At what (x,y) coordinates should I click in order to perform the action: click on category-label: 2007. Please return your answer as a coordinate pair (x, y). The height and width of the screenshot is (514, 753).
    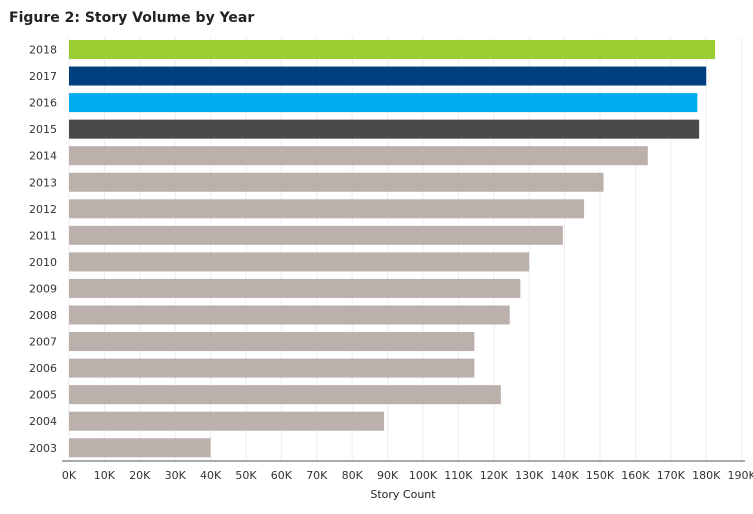
    Looking at the image, I should click on (43, 342).